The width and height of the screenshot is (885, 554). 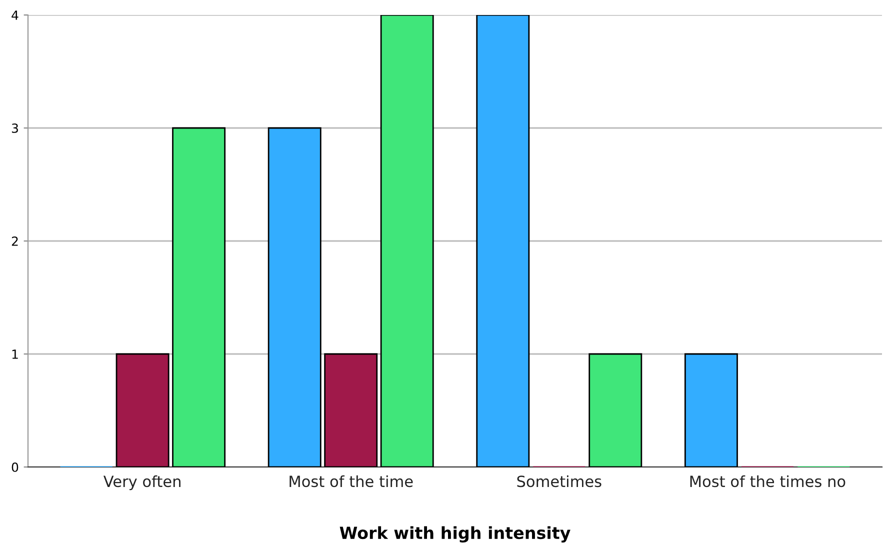 What do you see at coordinates (455, 534) in the screenshot?
I see `x-axis-title: Work with high intensity` at bounding box center [455, 534].